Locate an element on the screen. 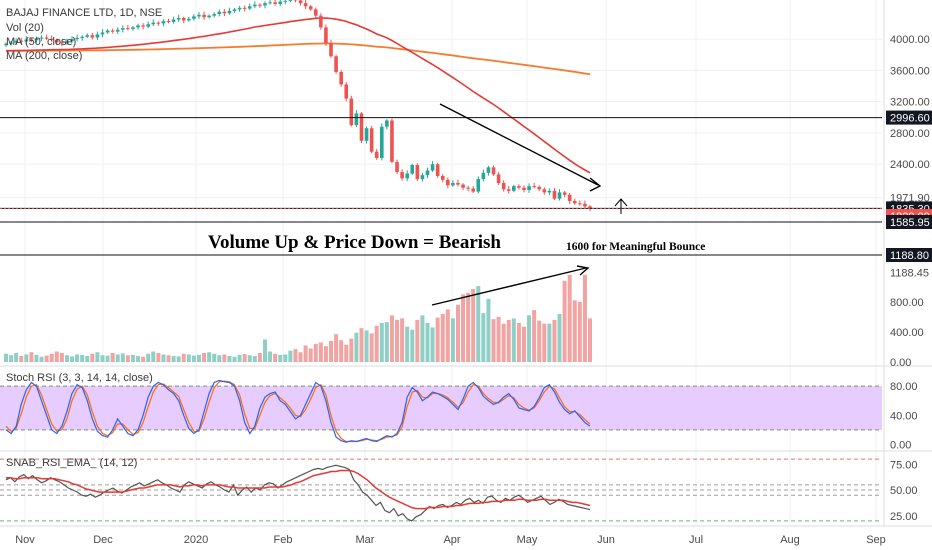  volume-tick-1: 800.00 is located at coordinates (907, 303).